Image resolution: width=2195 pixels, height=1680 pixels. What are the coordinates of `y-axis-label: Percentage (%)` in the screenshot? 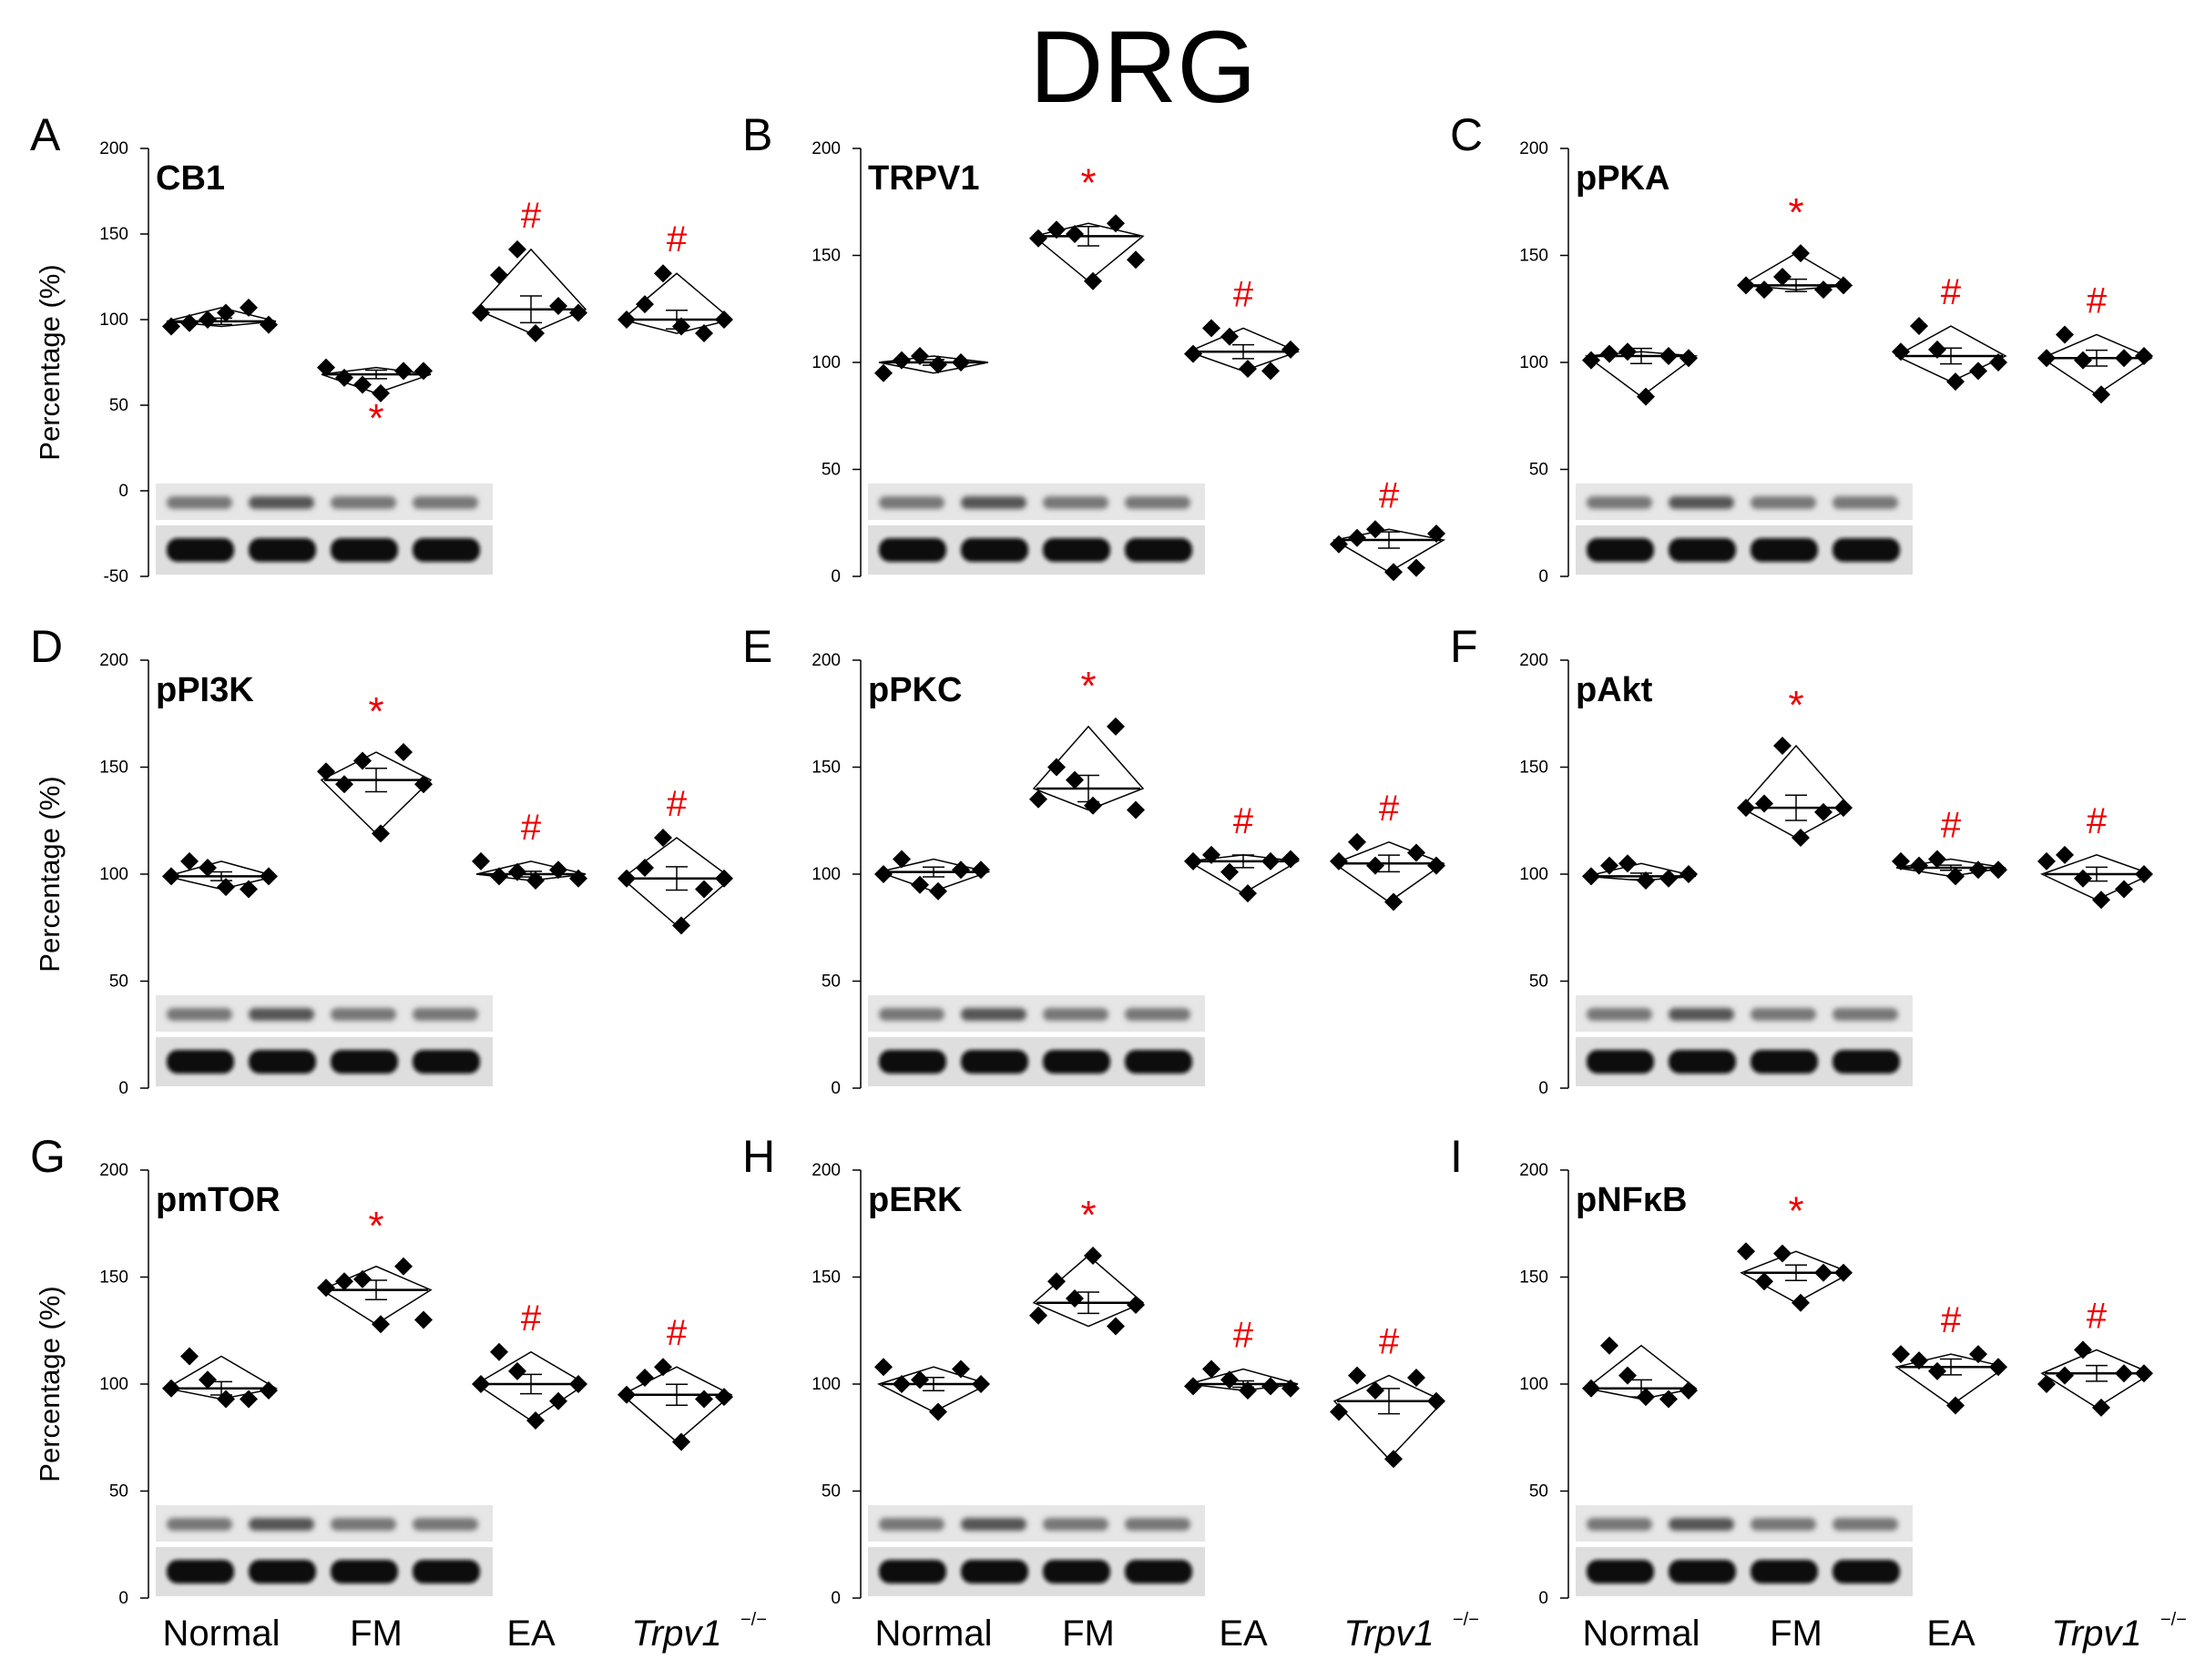 It's located at (50, 362).